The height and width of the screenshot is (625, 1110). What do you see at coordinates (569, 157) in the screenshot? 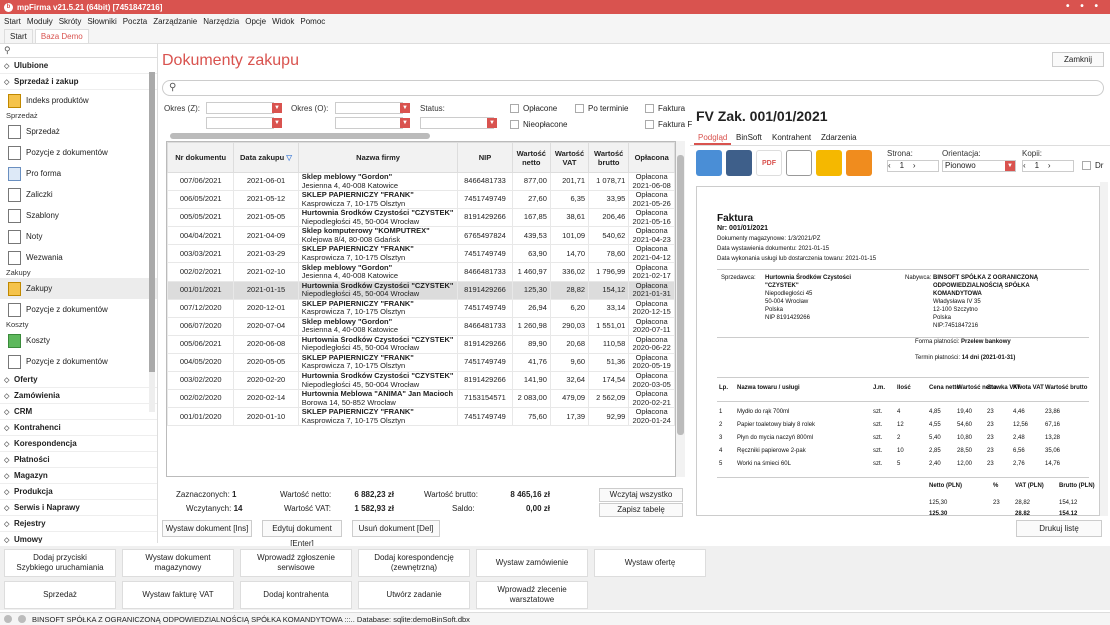
I see `column-header: Wartość VAT` at bounding box center [569, 157].